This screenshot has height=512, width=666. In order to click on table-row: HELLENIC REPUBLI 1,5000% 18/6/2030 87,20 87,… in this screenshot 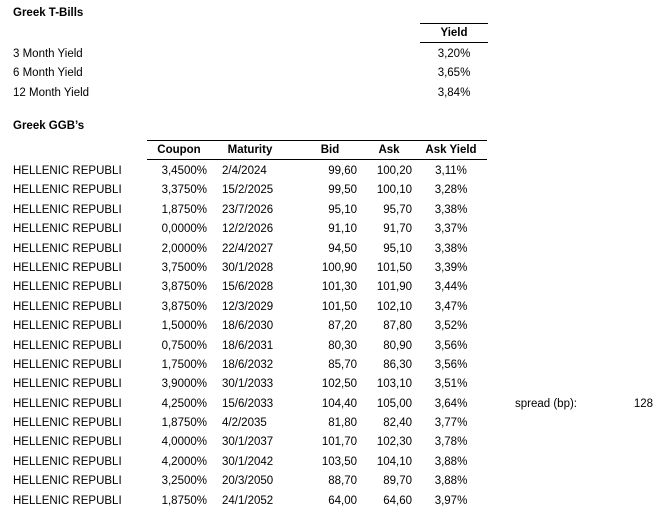, I will do `click(333, 326)`.